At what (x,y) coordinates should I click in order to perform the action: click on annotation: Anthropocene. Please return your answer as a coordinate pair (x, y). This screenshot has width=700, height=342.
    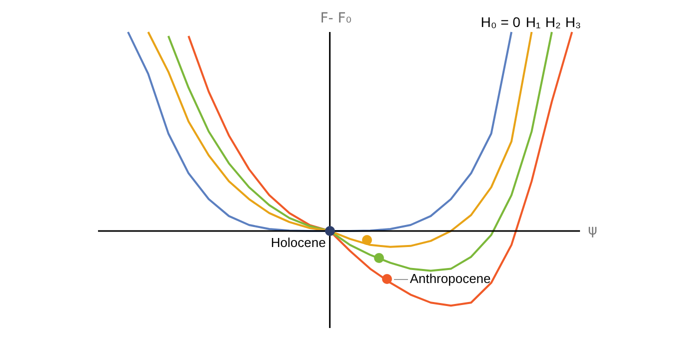
    Looking at the image, I should click on (450, 278).